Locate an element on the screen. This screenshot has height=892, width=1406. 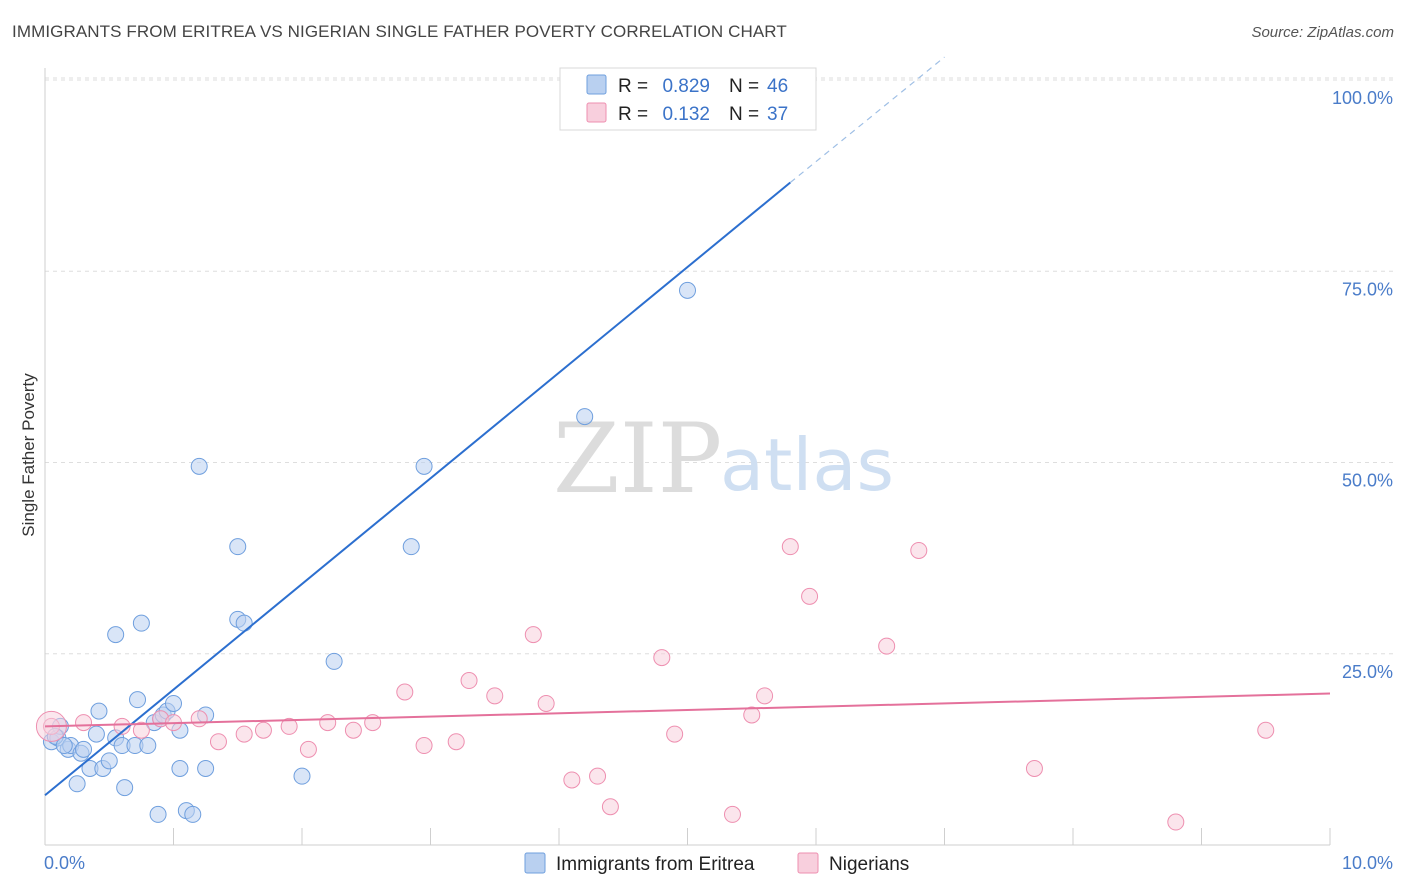
stats-r-value: 0.829 is located at coordinates (686, 86).